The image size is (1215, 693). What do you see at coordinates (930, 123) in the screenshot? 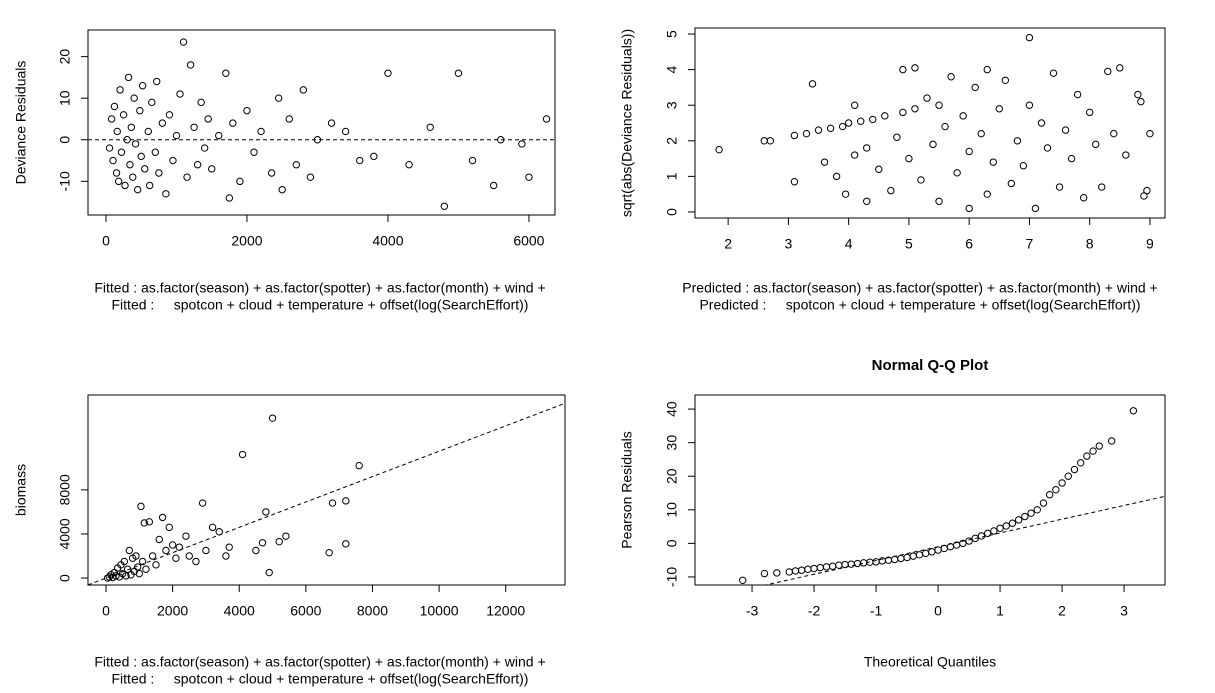
I see `plot-frame` at bounding box center [930, 123].